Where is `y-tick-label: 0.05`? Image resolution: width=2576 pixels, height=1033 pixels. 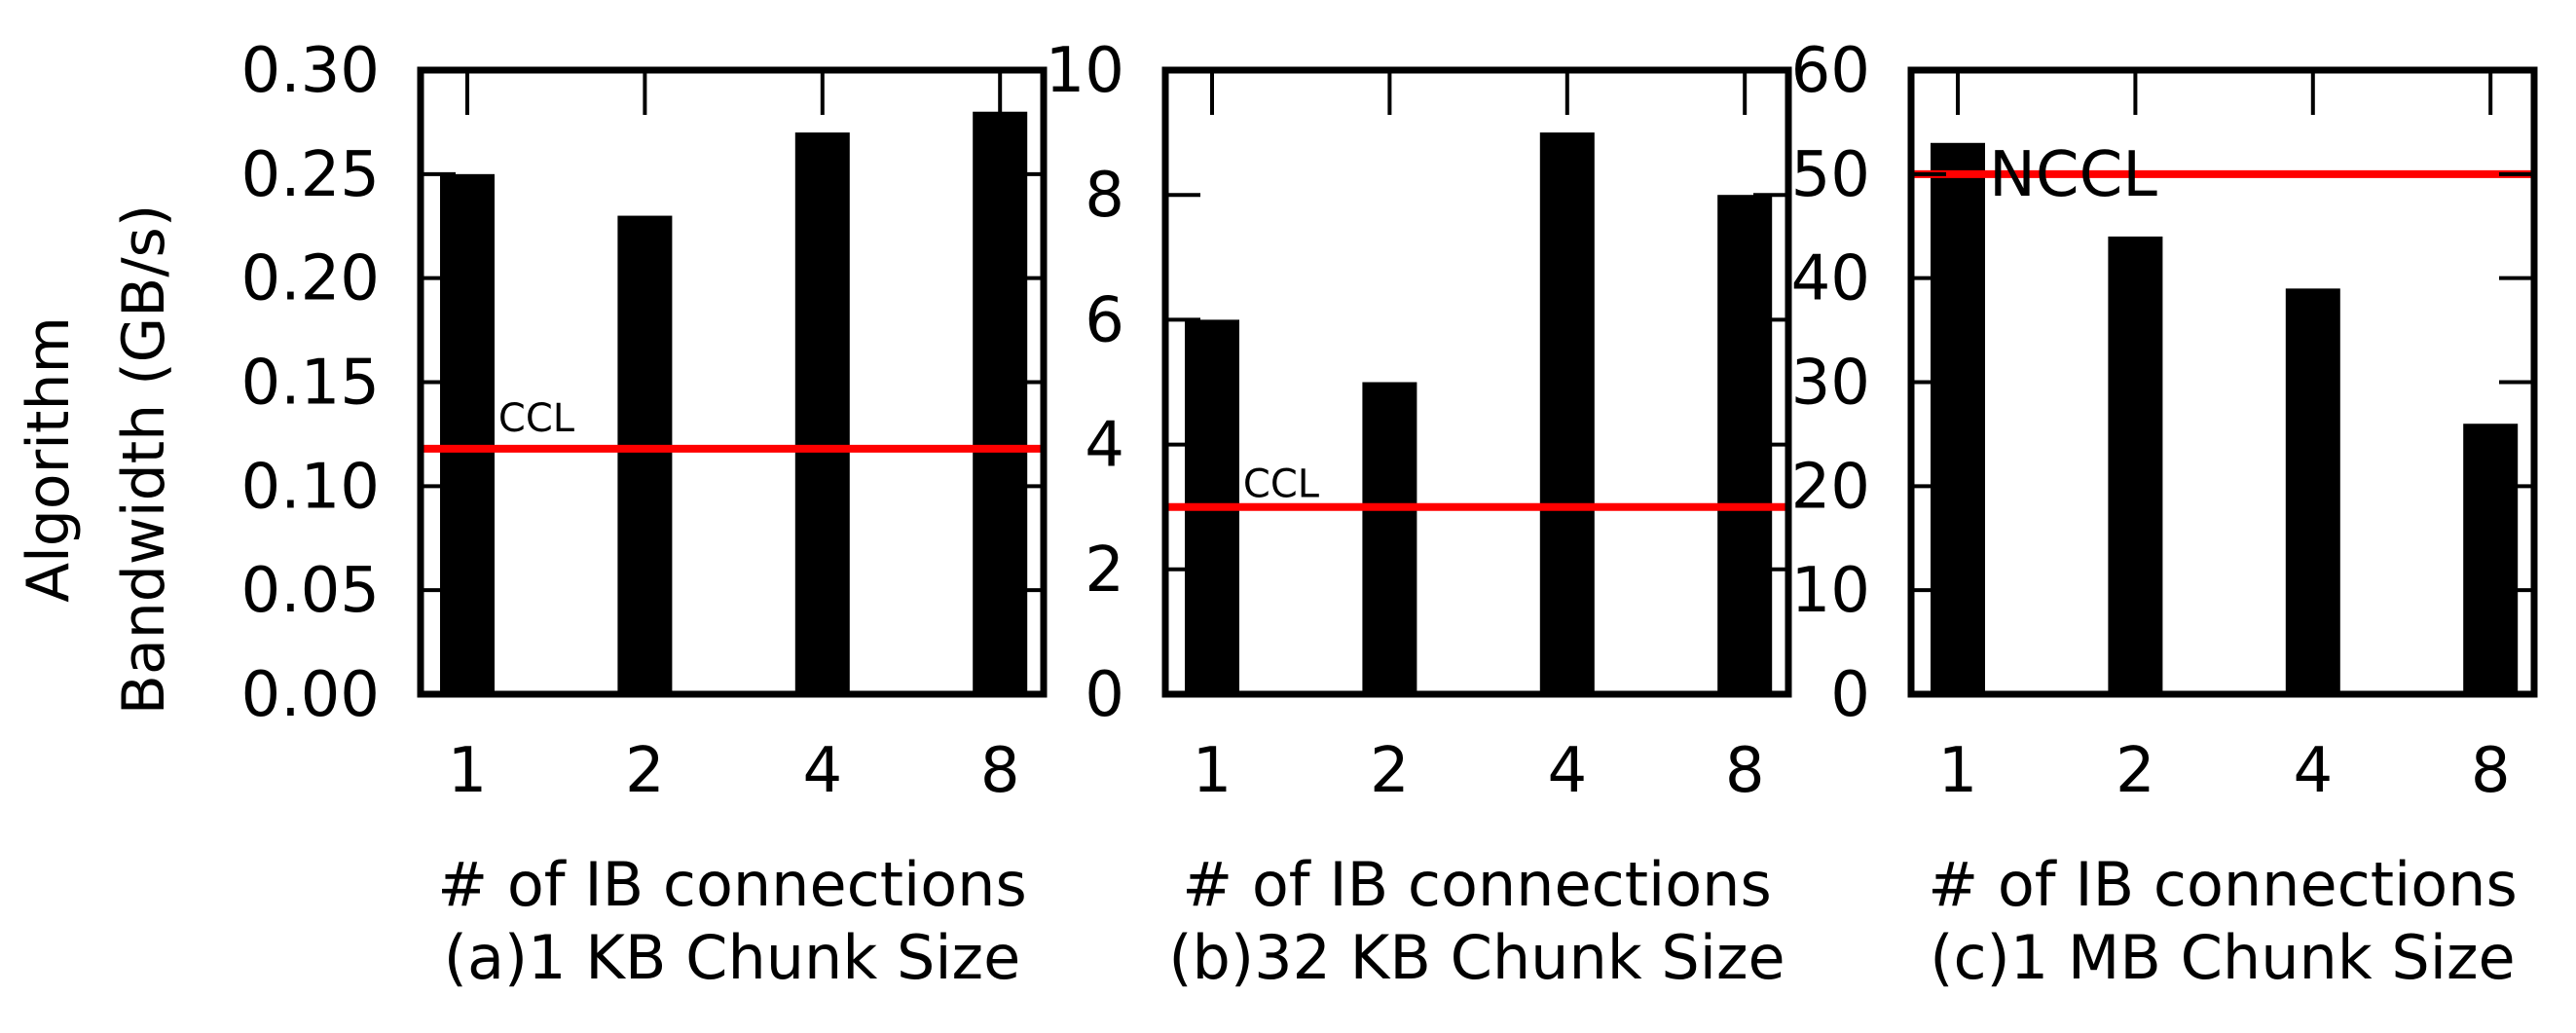 y-tick-label: 0.05 is located at coordinates (311, 591).